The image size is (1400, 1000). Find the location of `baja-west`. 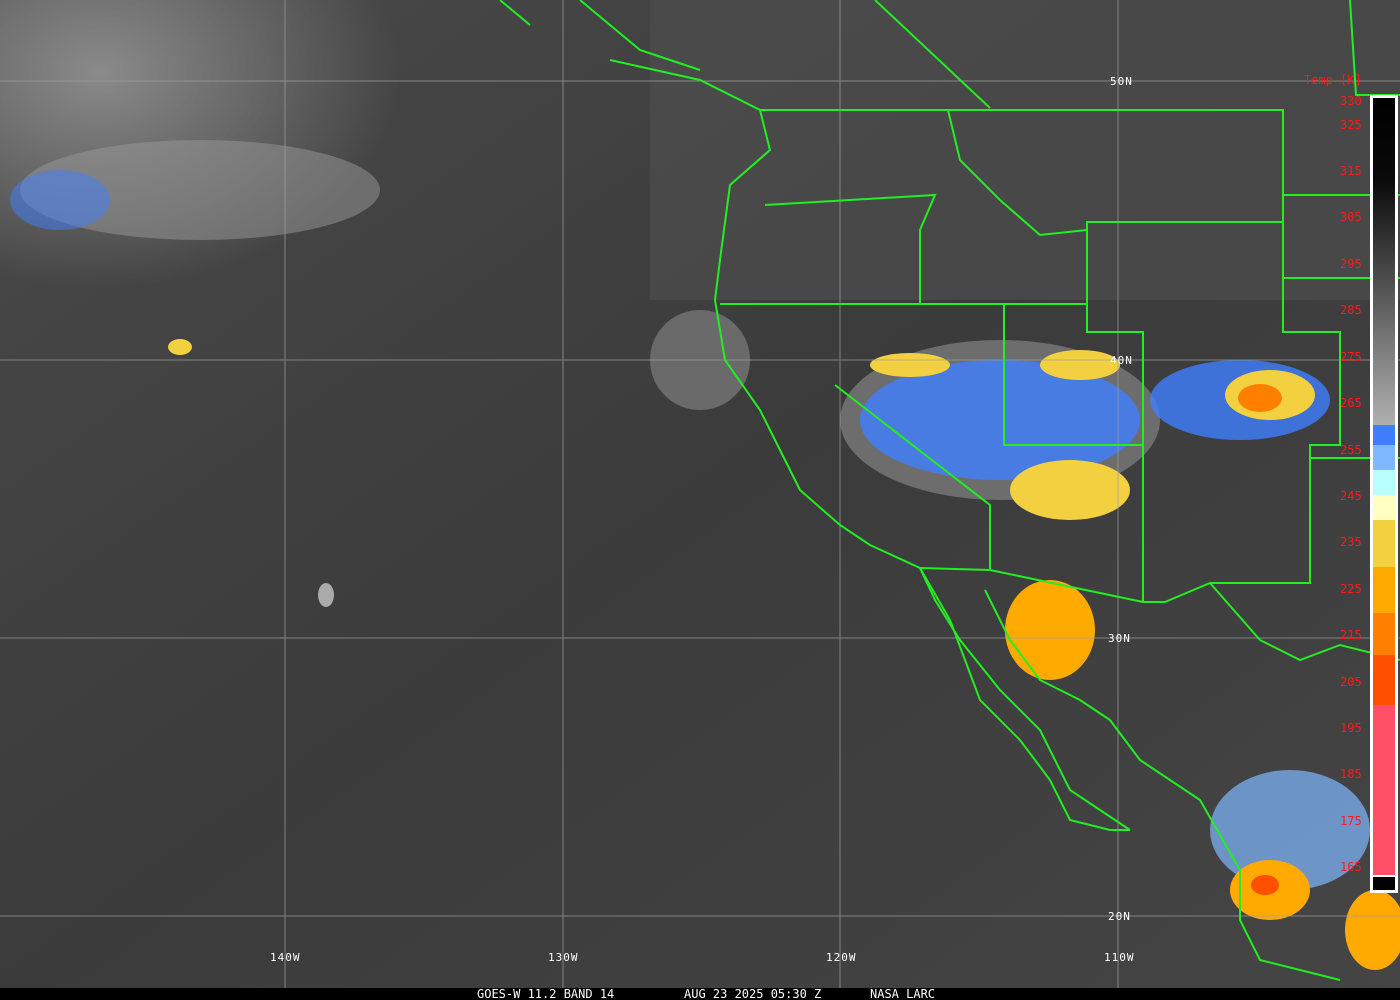

baja-west is located at coordinates (1024, 699).